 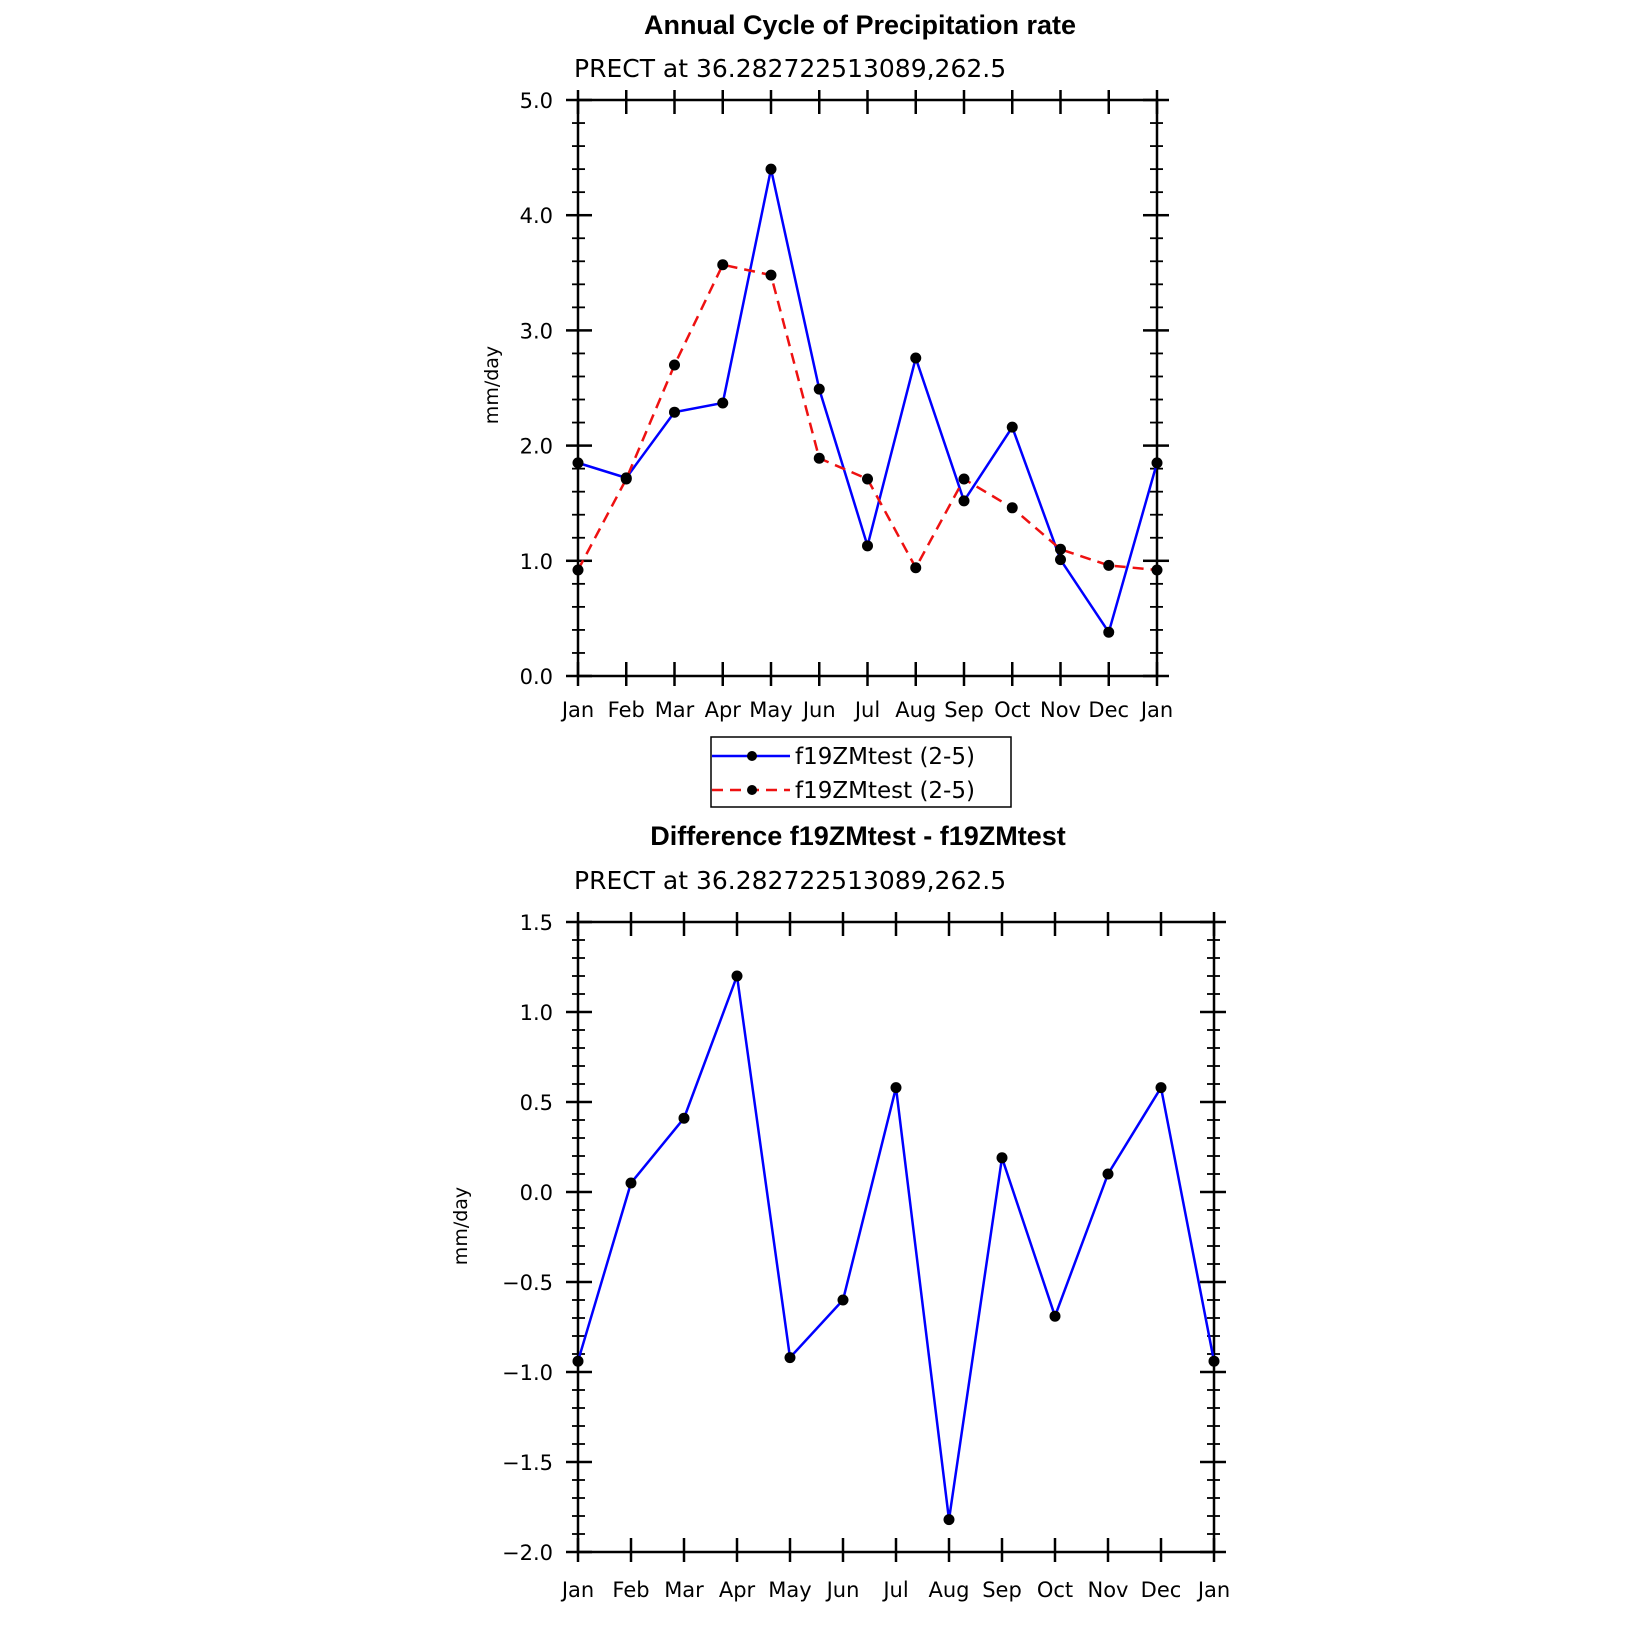 I want to click on legend-box, so click(x=861, y=772).